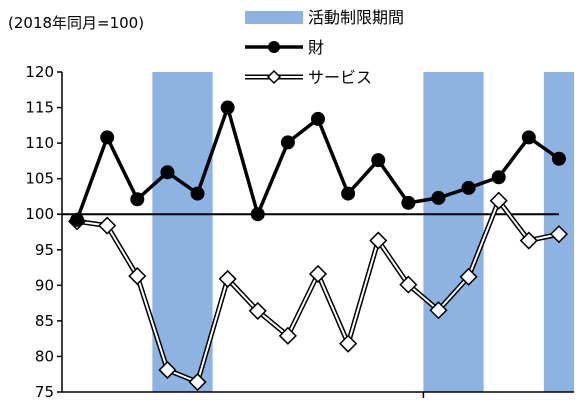 The height and width of the screenshot is (401, 579). Describe the element at coordinates (274, 47) in the screenshot. I see `legend-marker-goods` at that location.